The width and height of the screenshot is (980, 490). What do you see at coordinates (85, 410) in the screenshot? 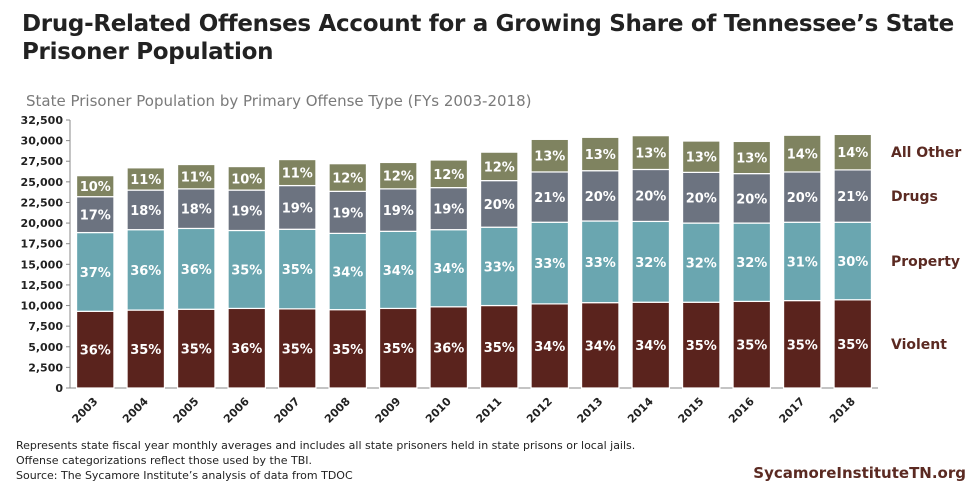
I see `x-tick-label: 2003` at bounding box center [85, 410].